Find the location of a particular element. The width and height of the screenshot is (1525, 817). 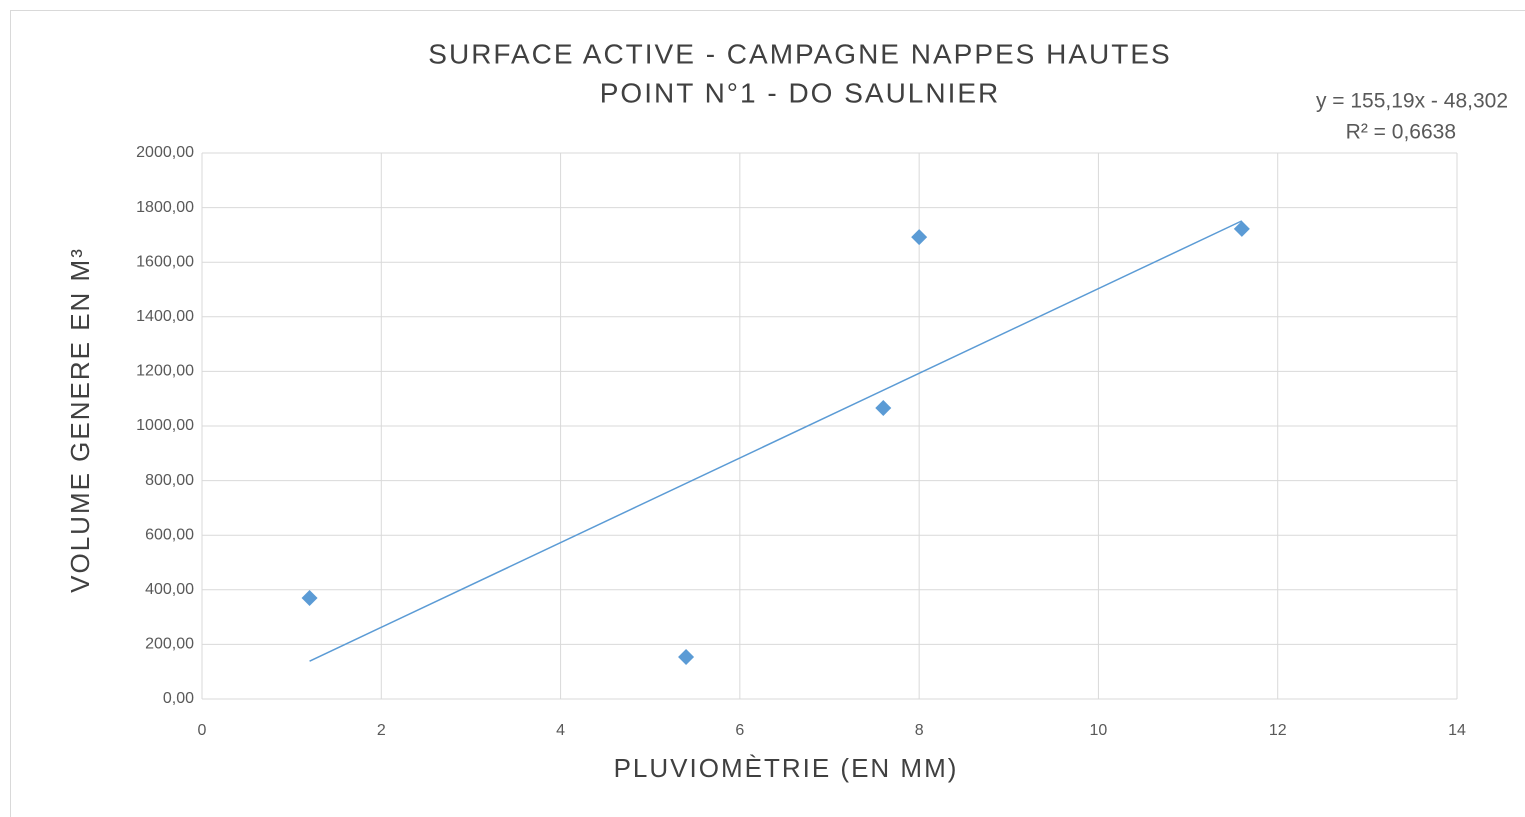

x-tick-label: 6 is located at coordinates (739, 730).